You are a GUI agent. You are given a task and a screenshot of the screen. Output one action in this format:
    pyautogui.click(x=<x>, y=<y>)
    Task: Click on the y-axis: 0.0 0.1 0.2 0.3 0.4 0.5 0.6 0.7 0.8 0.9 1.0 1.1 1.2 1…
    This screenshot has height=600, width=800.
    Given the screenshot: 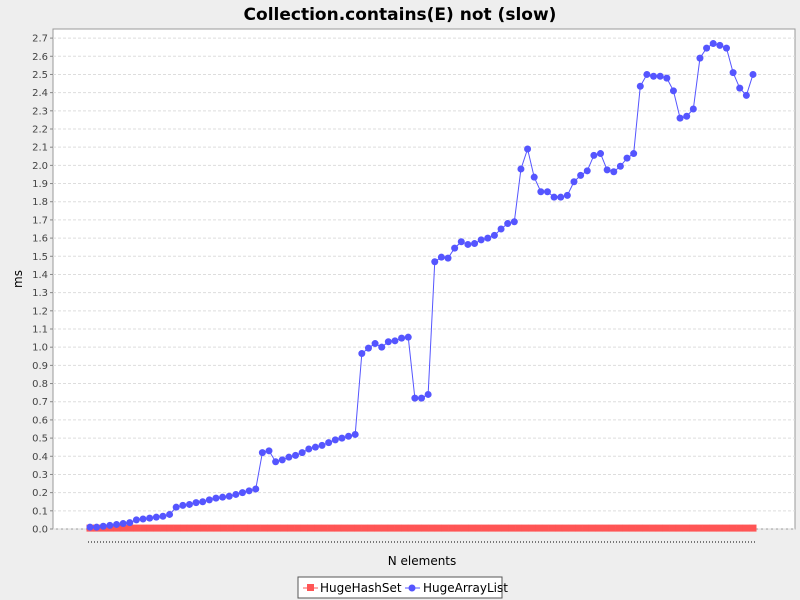 What is the action you would take?
    pyautogui.click(x=42, y=285)
    